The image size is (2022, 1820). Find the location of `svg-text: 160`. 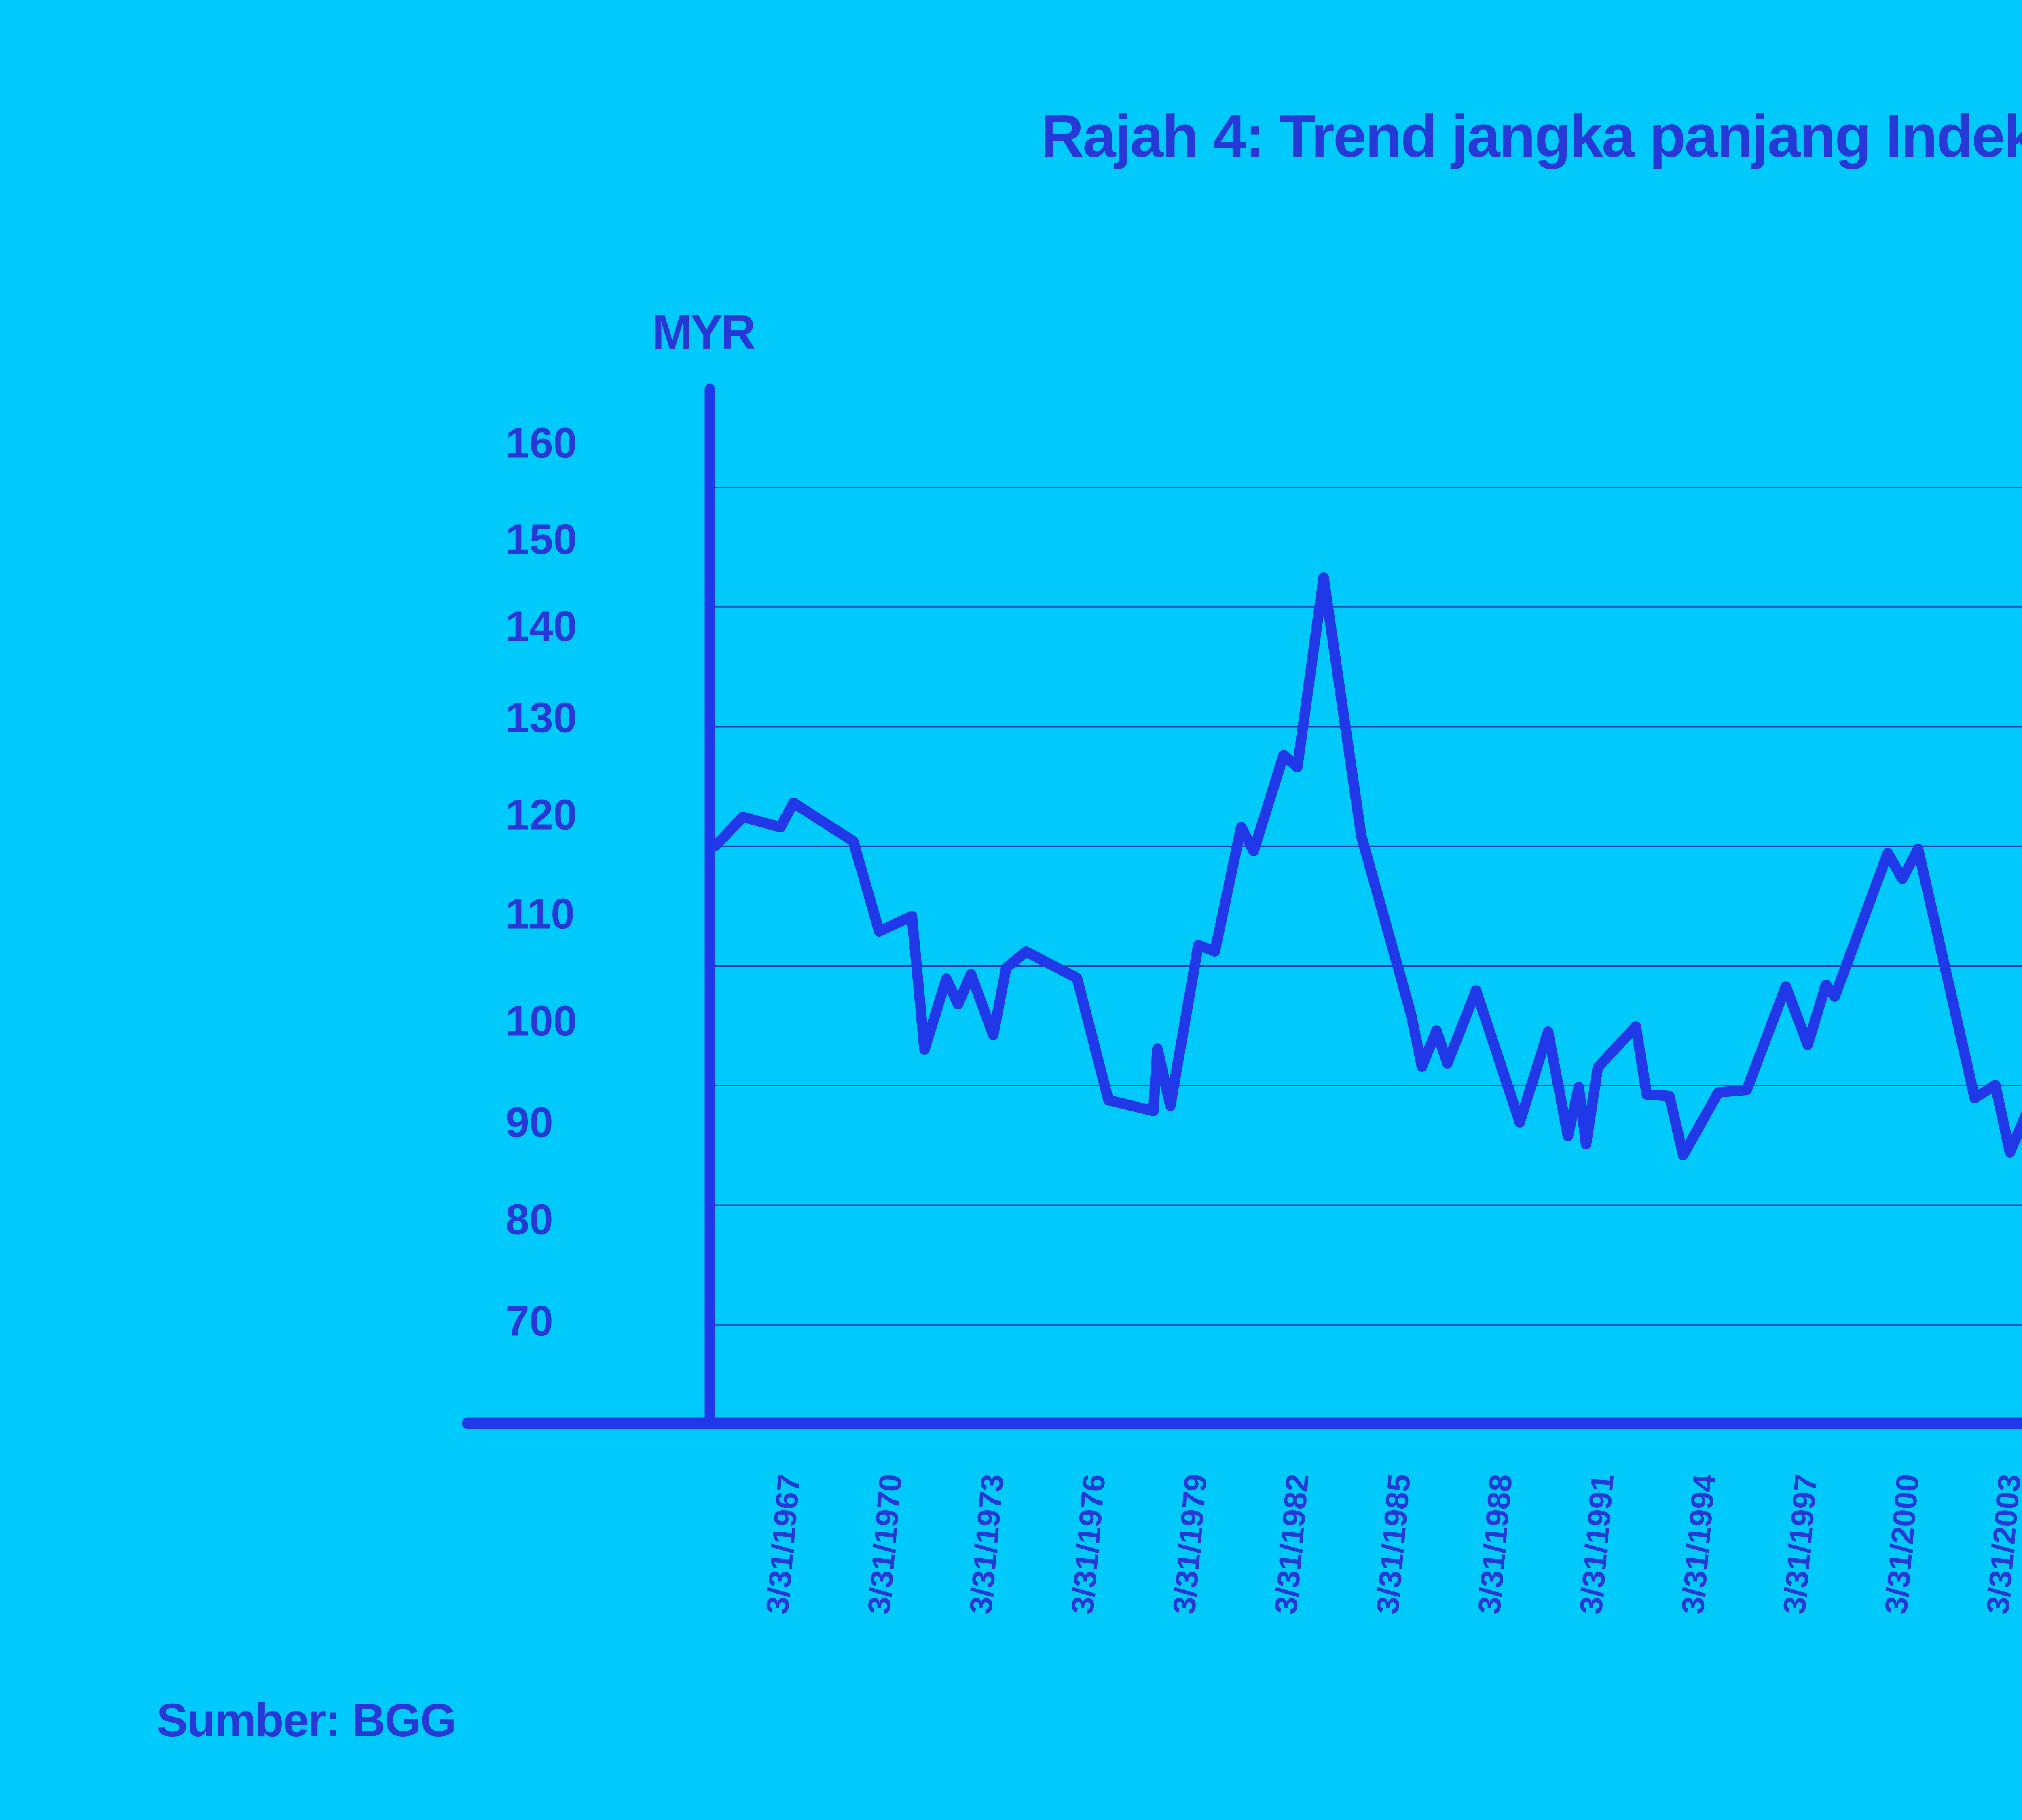

svg-text: 160 is located at coordinates (541, 443).